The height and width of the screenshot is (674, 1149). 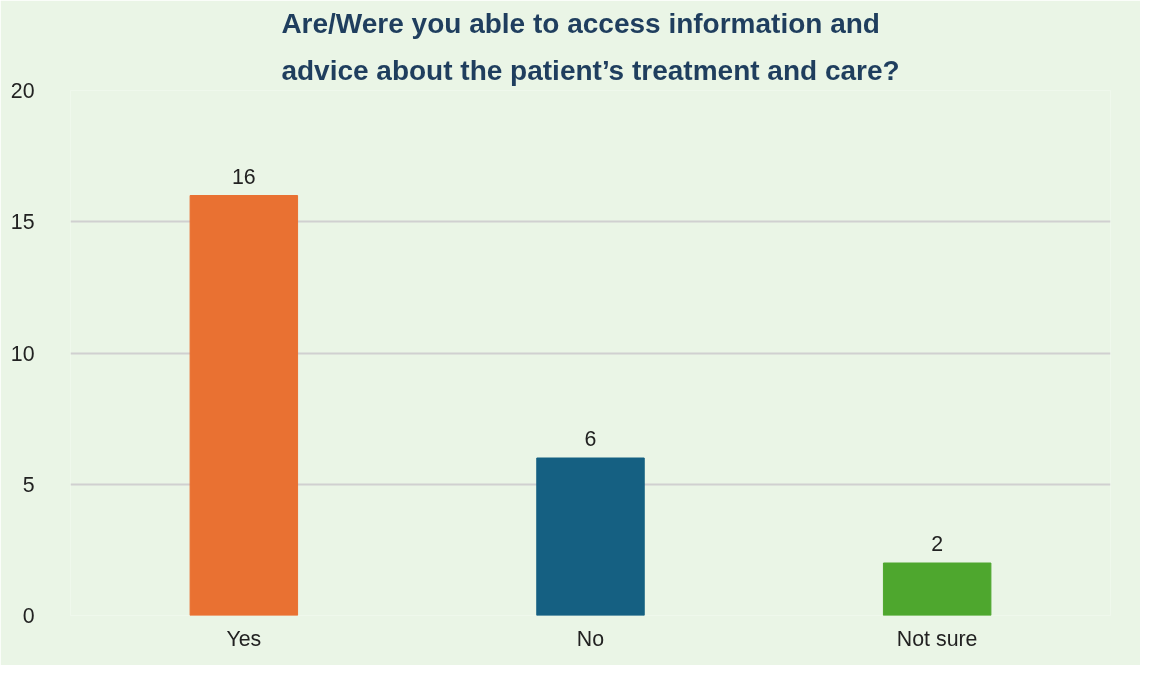 I want to click on chart-title: Are/Were you able to access information and advice about the patient’s treatment and care?, so click(x=590, y=47).